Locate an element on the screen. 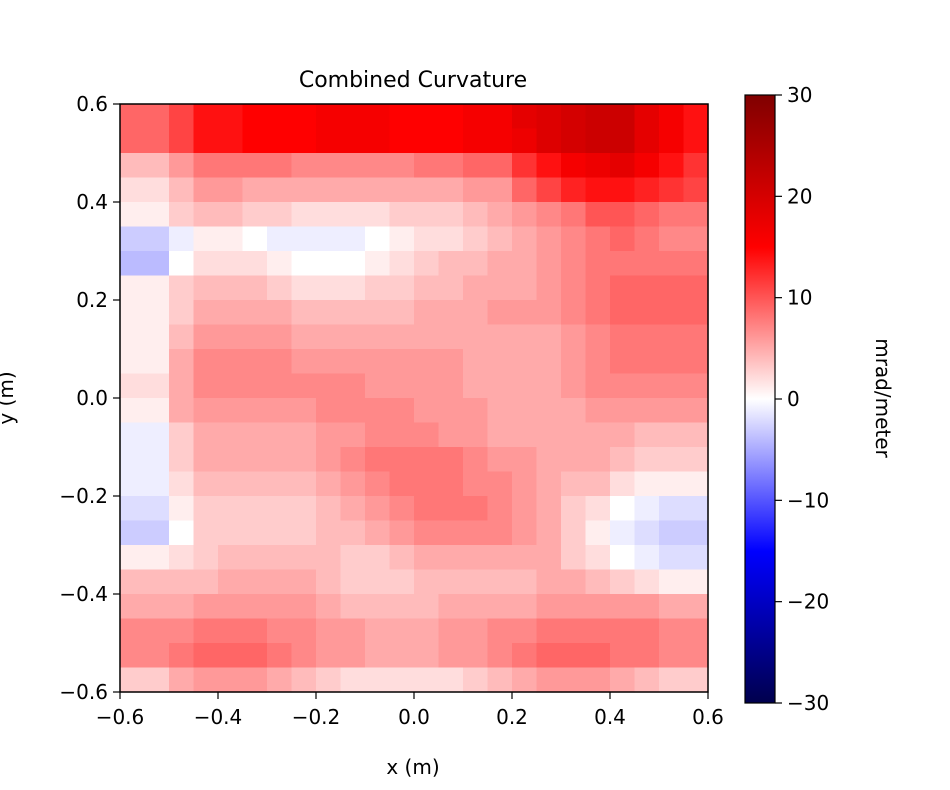 This screenshot has width=950, height=790. colorbar-tick-label: −20 is located at coordinates (808, 602).